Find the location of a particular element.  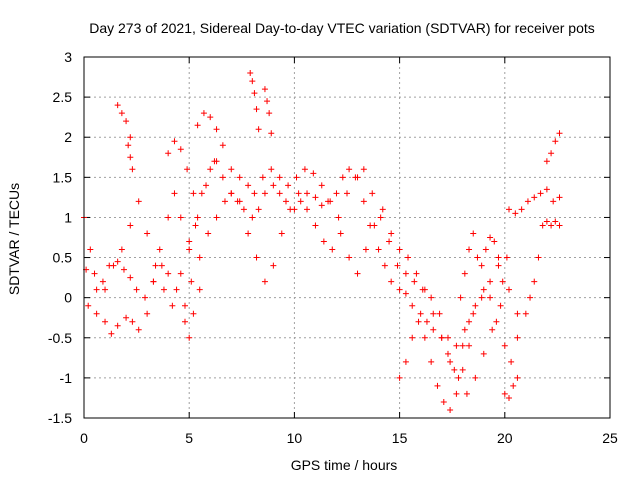

x-tick-label: 25 is located at coordinates (610, 438).